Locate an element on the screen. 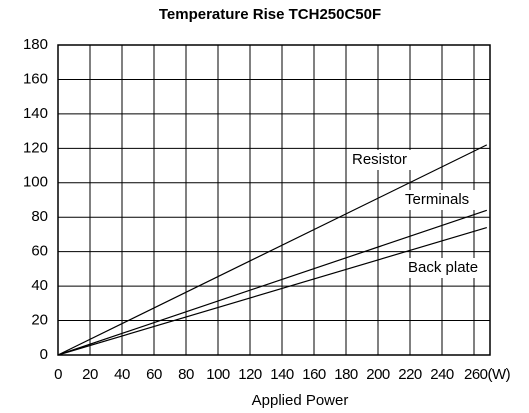  x-tick-label: 100 is located at coordinates (218, 374).